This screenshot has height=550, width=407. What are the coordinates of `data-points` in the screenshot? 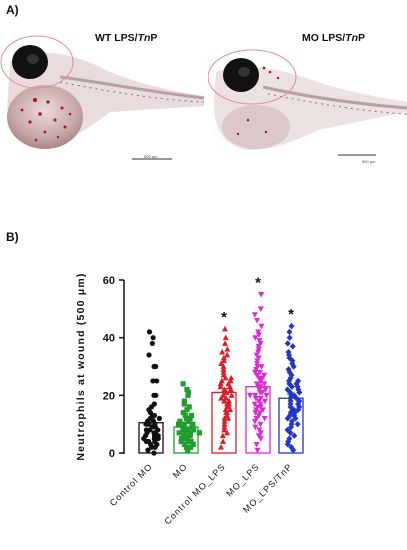 It's located at (222, 374).